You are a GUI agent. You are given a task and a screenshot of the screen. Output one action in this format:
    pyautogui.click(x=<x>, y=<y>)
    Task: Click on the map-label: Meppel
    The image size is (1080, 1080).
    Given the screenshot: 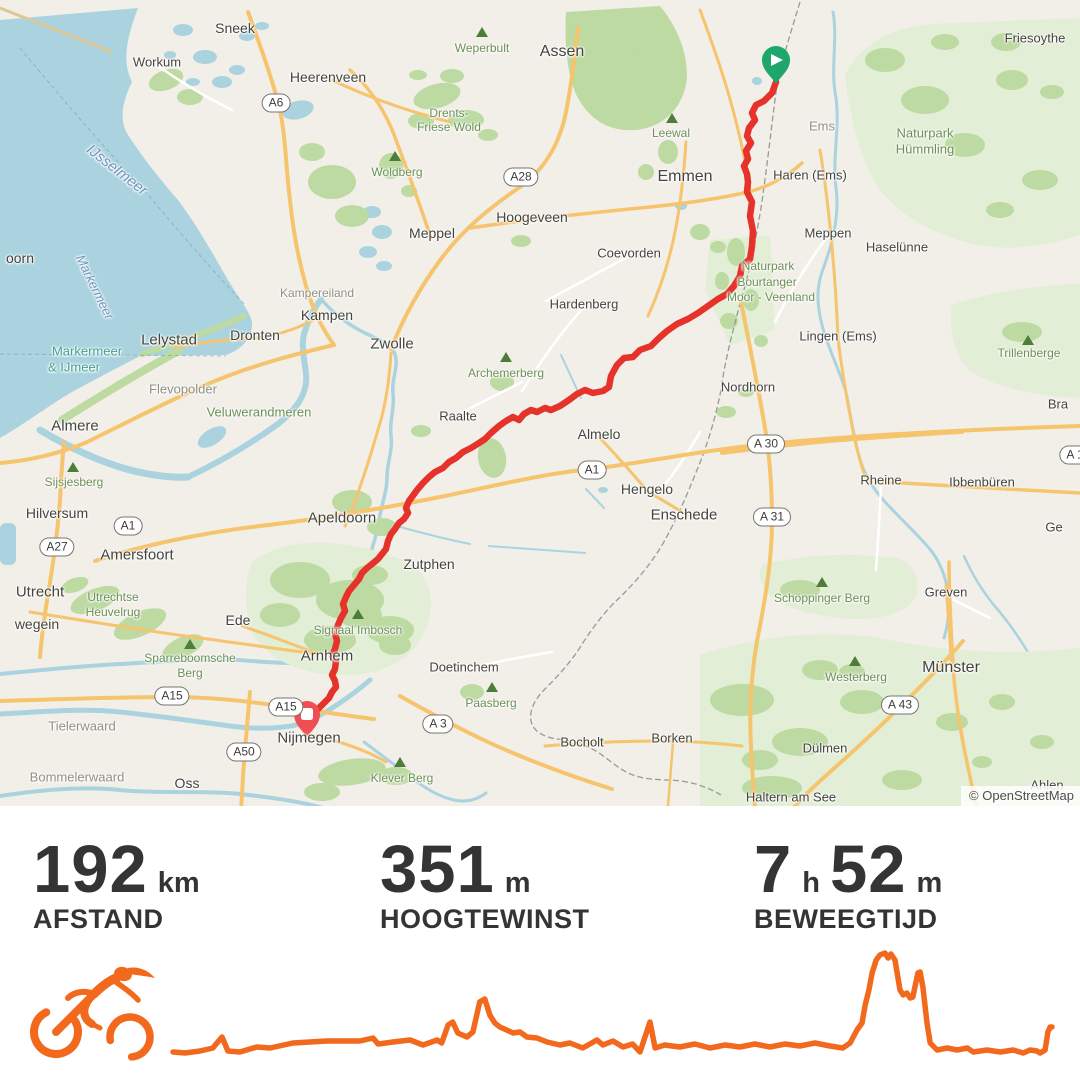 What is the action you would take?
    pyautogui.click(x=432, y=233)
    